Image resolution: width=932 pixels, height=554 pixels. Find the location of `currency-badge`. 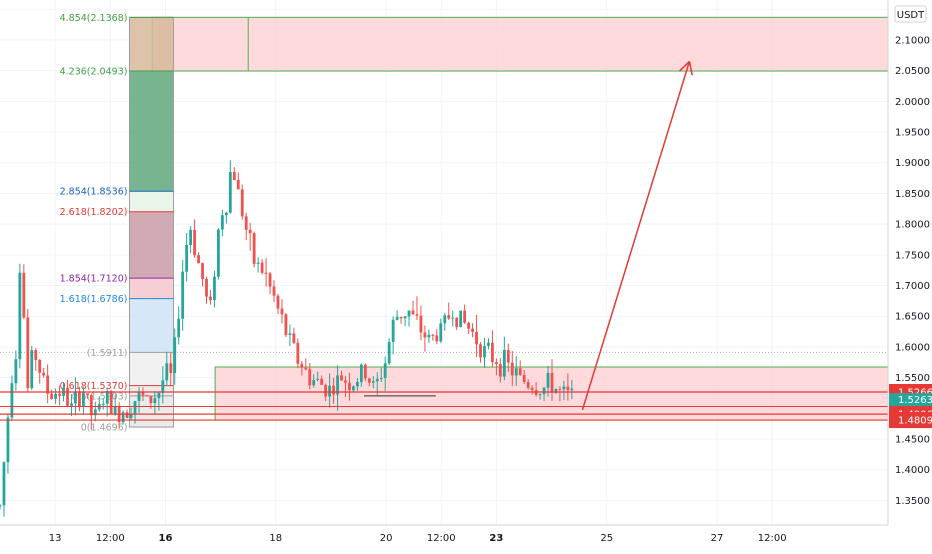

currency-badge is located at coordinates (910, 14).